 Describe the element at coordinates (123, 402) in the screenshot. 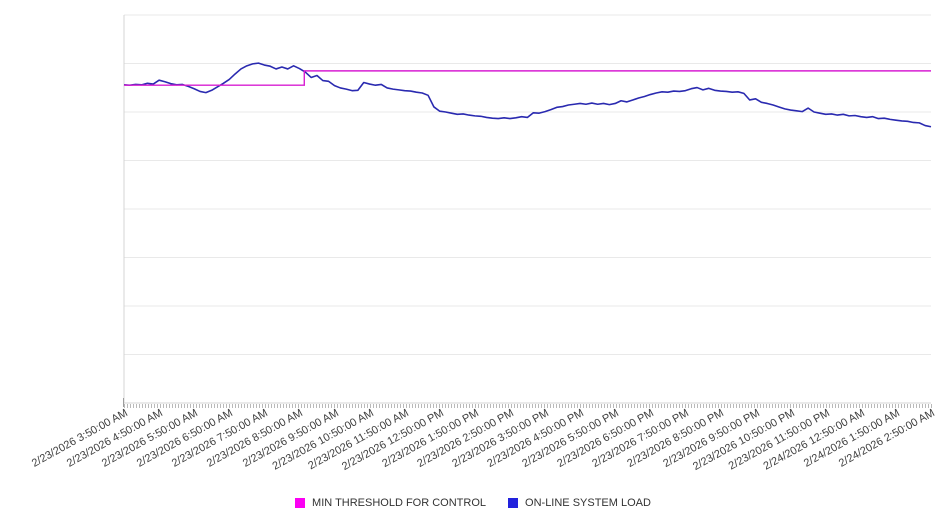

I see `x-axis-origin-tick` at that location.